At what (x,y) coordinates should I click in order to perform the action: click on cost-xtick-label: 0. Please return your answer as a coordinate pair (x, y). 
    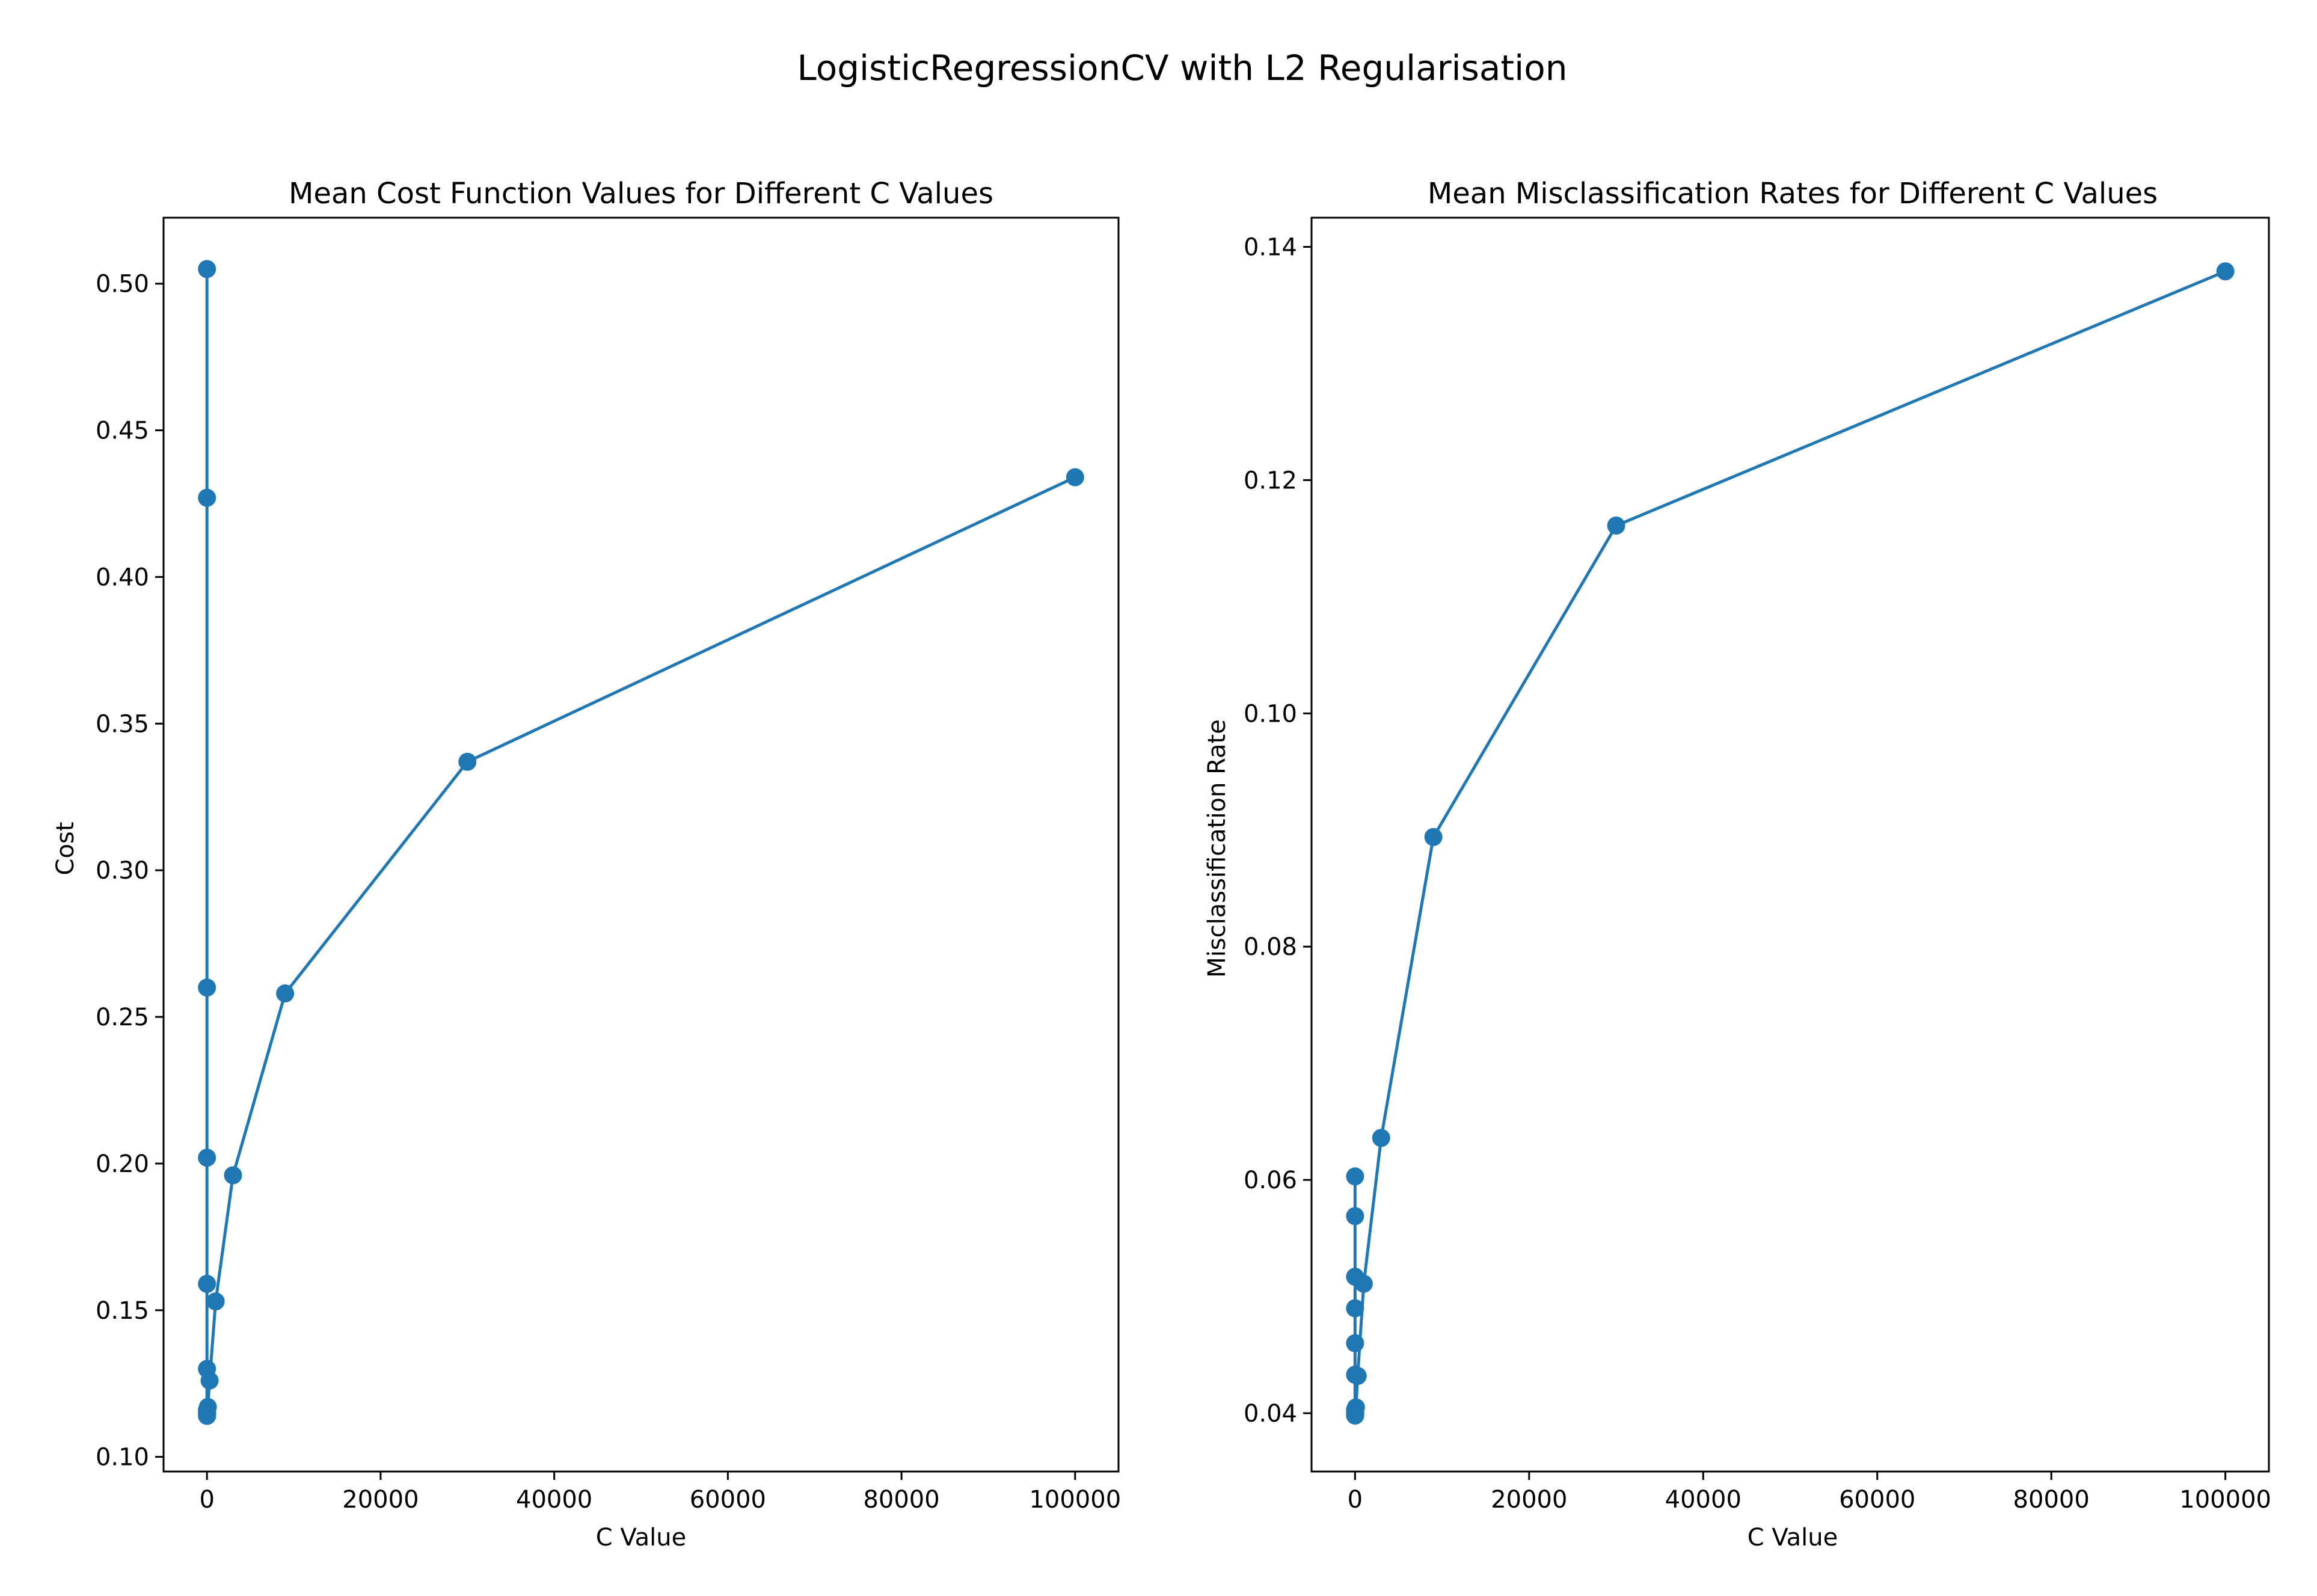
    Looking at the image, I should click on (207, 1500).